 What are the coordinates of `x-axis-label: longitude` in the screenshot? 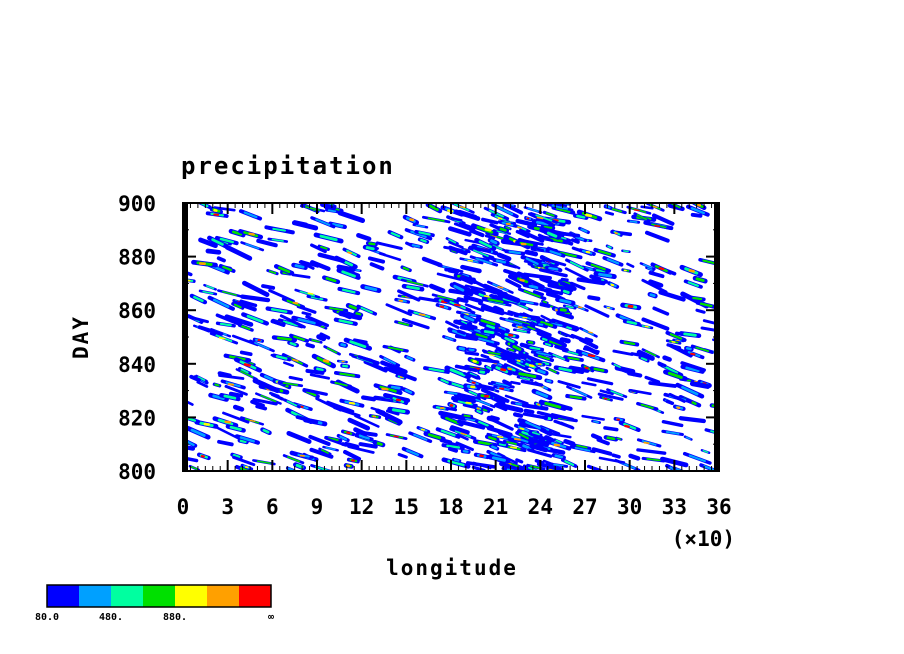 It's located at (452, 568).